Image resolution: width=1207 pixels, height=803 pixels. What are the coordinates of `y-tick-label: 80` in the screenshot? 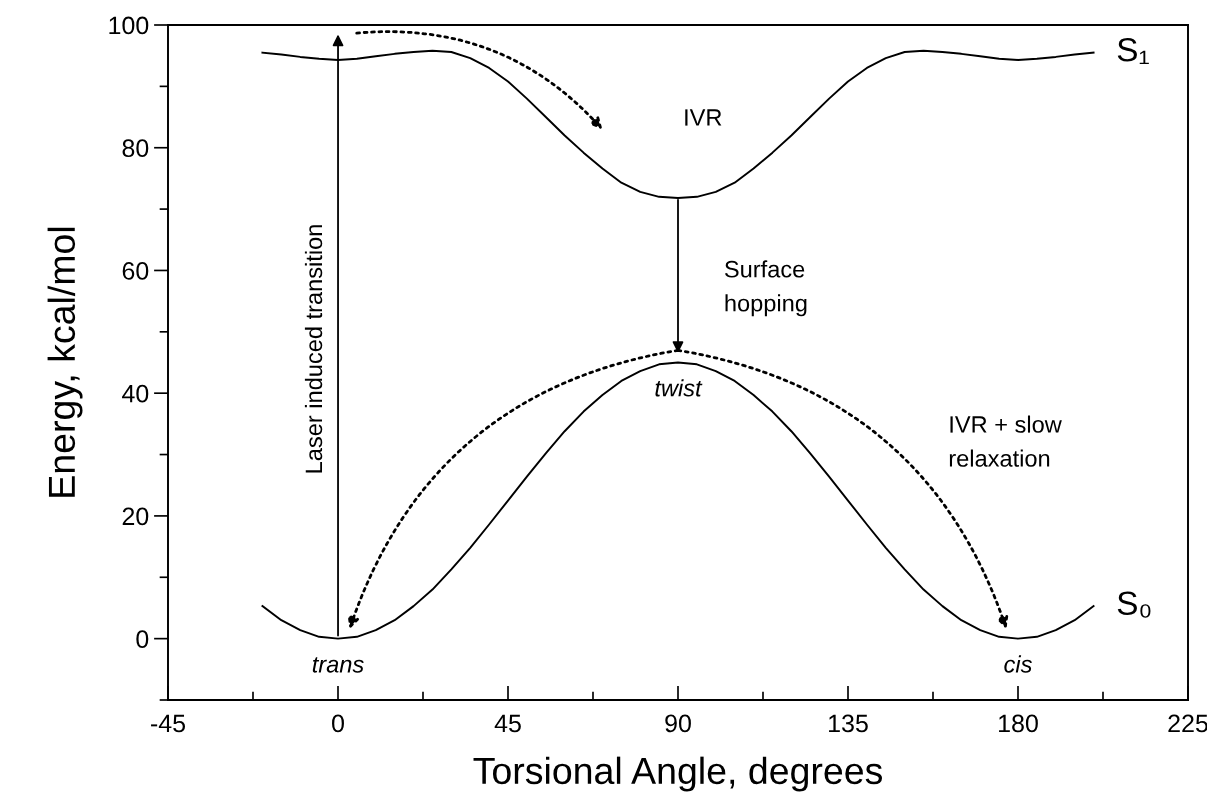 It's located at (135, 148).